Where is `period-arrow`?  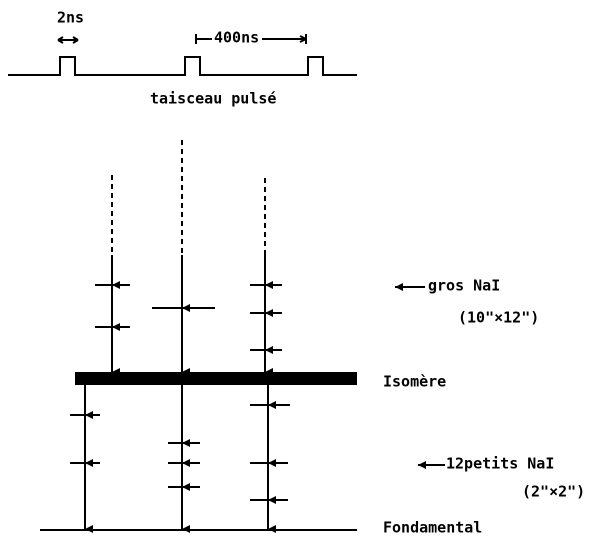
period-arrow is located at coordinates (251, 39).